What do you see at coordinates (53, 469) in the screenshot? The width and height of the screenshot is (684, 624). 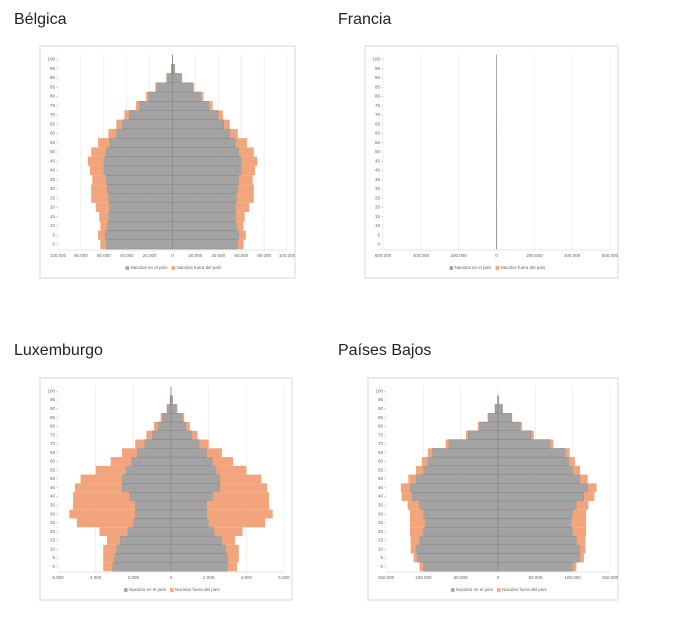 I see `y-tick-label: 55` at bounding box center [53, 469].